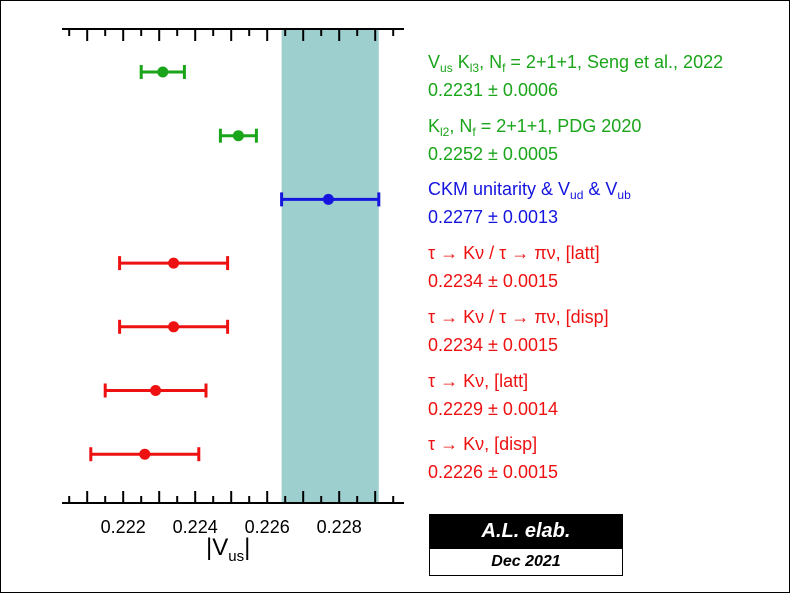 This screenshot has height=593, width=790. I want to click on unitarity-band, so click(330, 266).